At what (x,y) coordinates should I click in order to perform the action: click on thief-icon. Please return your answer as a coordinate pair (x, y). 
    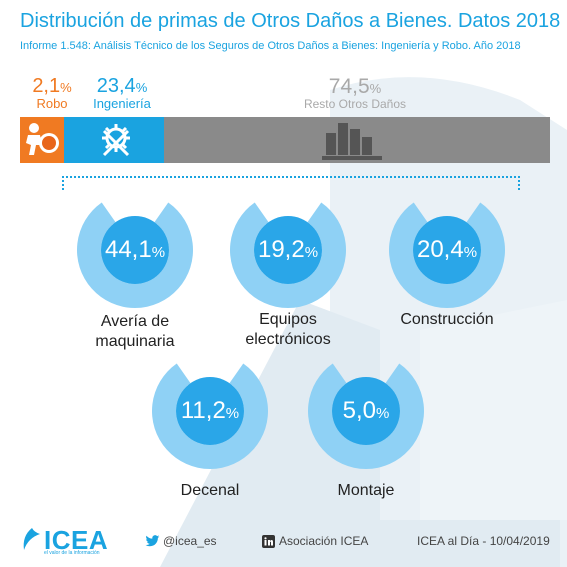
    Looking at the image, I should click on (42, 139).